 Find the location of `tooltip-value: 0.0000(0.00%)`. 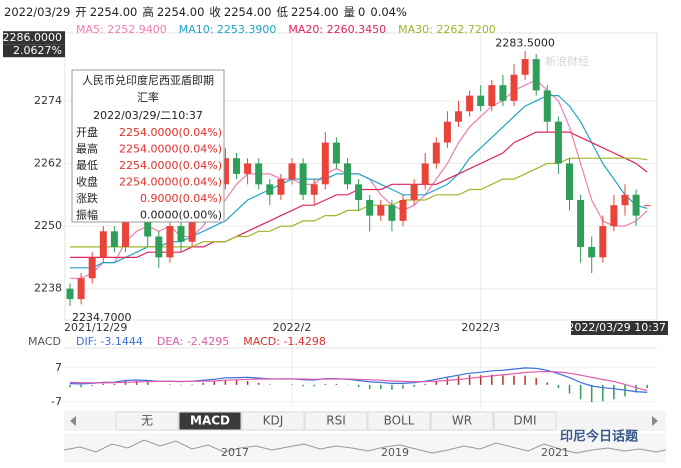

tooltip-value: 0.0000(0.00%) is located at coordinates (181, 215).